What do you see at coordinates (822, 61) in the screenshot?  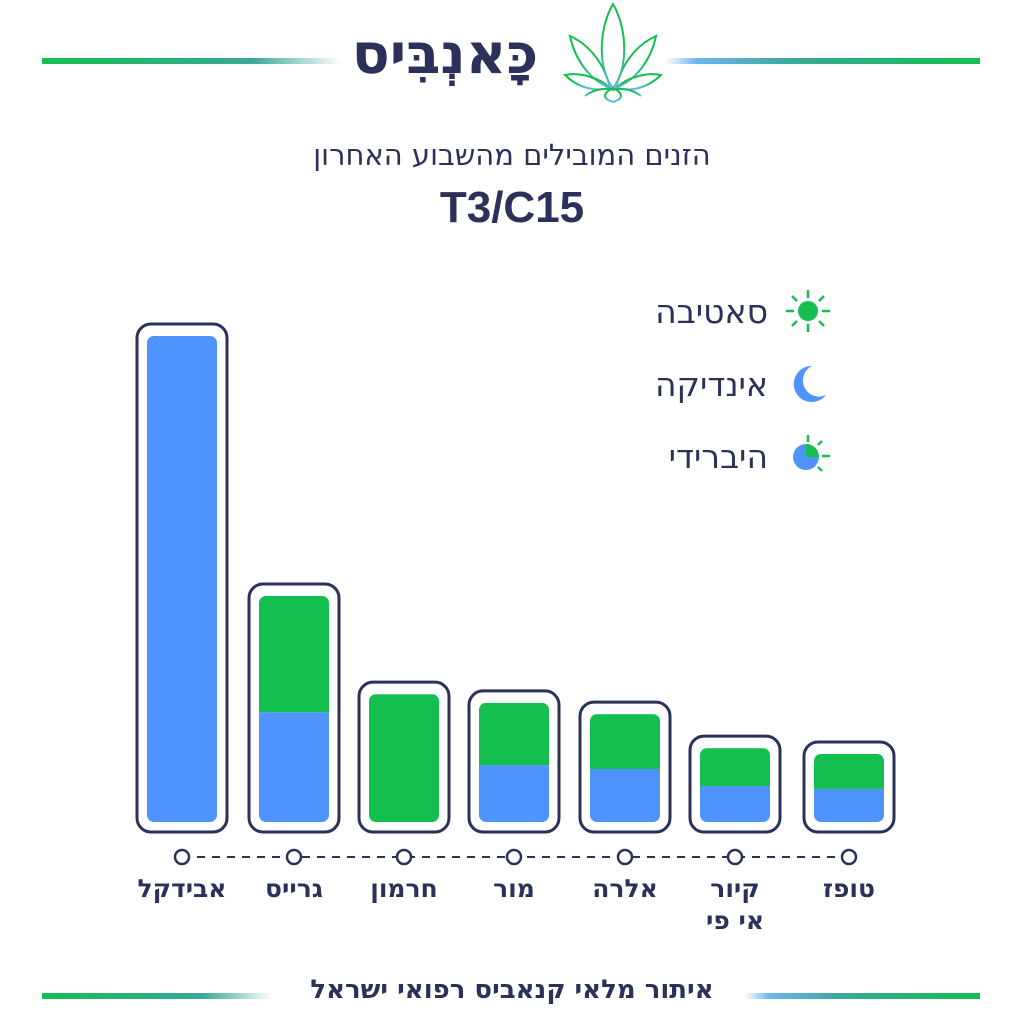 I see `header-line-right` at bounding box center [822, 61].